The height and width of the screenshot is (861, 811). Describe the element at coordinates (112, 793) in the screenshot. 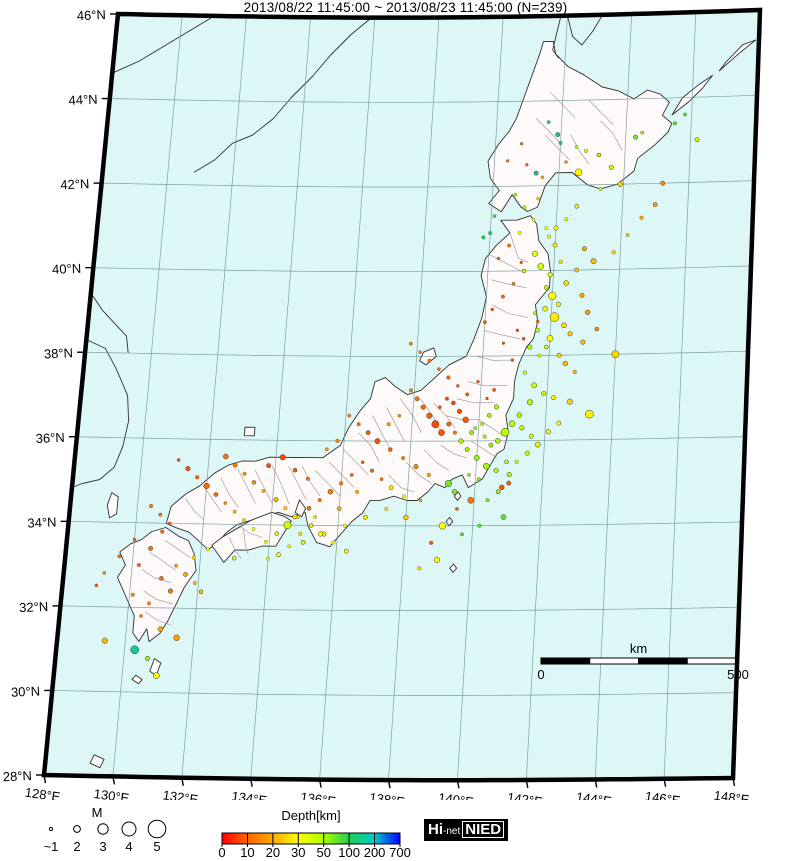

I see `axis-tick-label: 130°E` at that location.